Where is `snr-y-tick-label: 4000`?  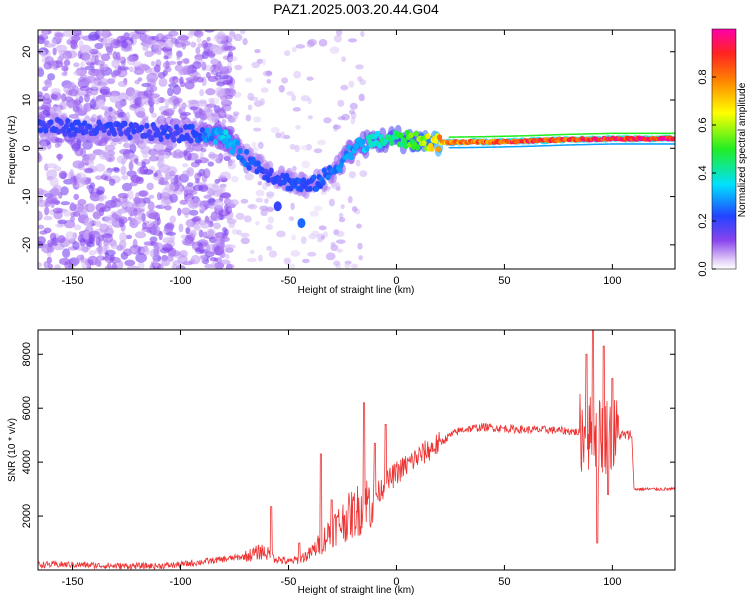
snr-y-tick-label: 4000 is located at coordinates (27, 462).